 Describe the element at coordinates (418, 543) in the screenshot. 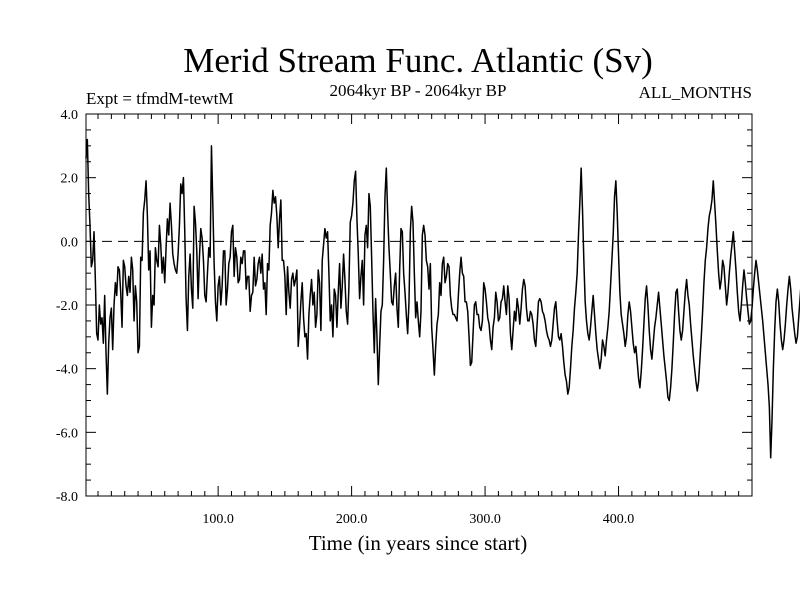

I see `x-axis-label: Time (in years since start)` at that location.